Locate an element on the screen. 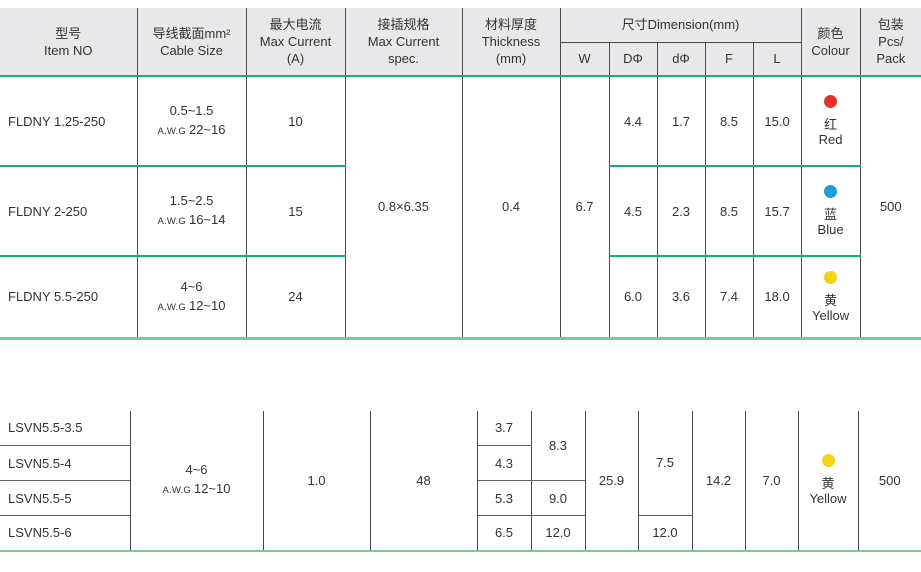  cell-dim-1: 6.5 is located at coordinates (504, 533).